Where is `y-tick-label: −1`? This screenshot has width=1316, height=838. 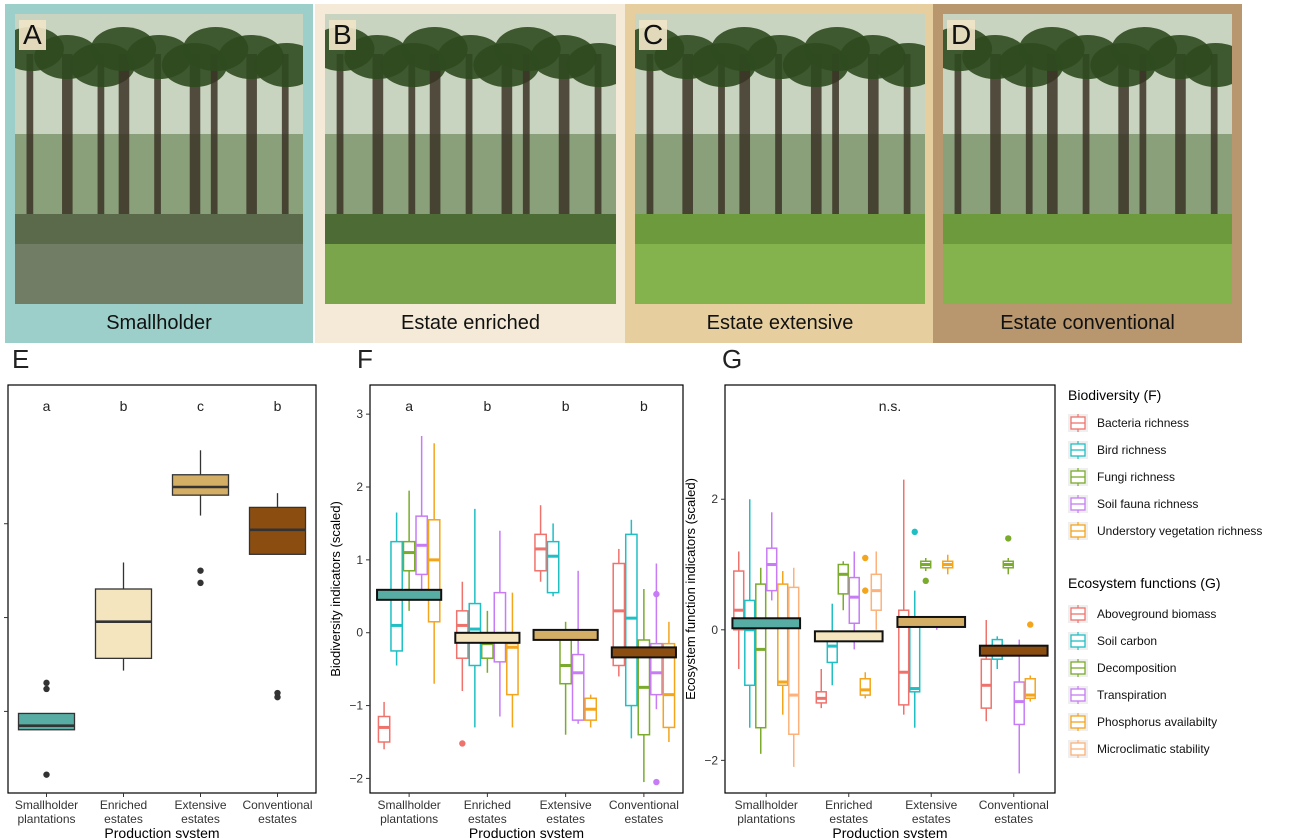
y-tick-label: −1 is located at coordinates (356, 706).